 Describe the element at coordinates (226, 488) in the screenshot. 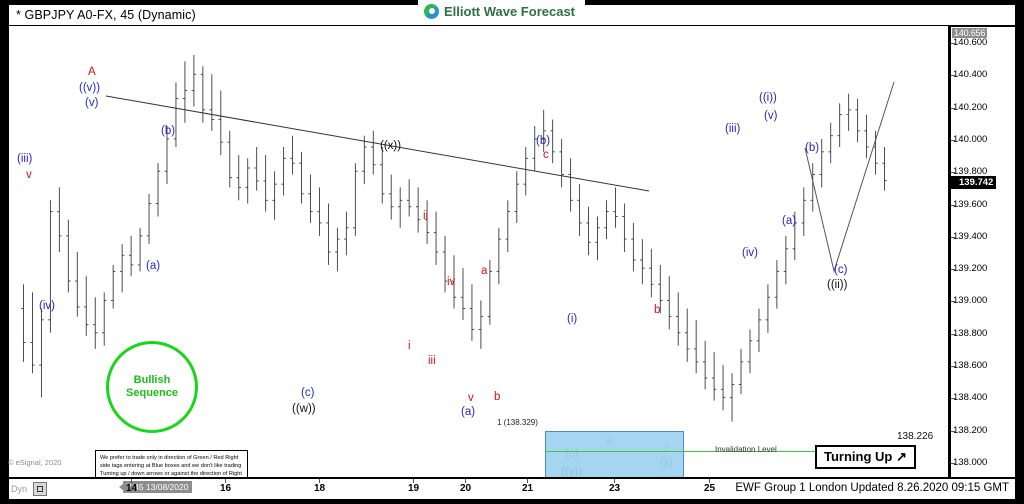

I see `time-tick-label: 16` at that location.